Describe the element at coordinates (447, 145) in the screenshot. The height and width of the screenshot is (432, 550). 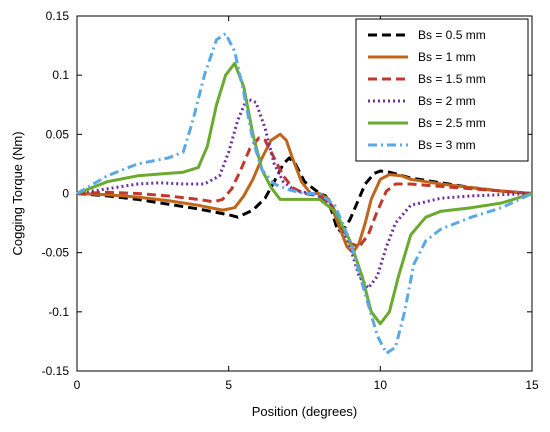
I see `legend-label-6: Bs = 3 mm` at that location.